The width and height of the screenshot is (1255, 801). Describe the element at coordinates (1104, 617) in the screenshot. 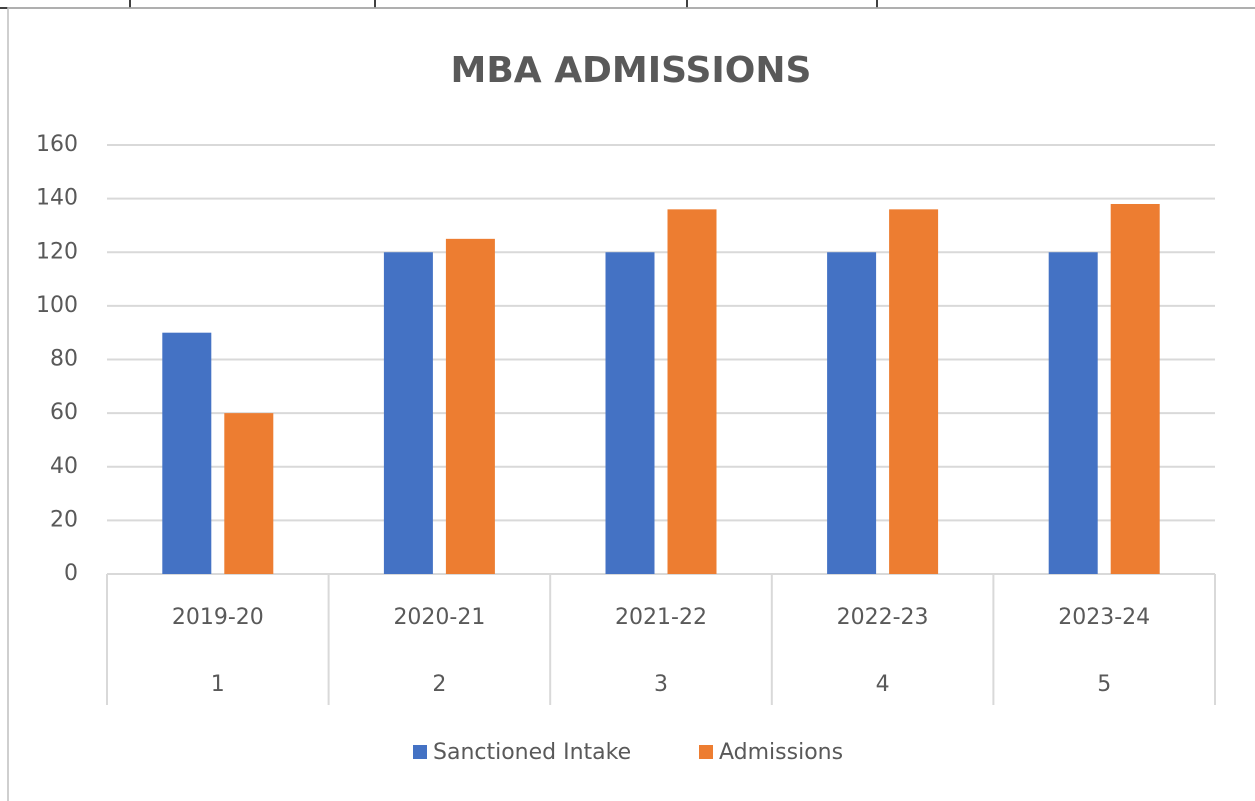

I see `x-tick-label: 2023-24` at that location.